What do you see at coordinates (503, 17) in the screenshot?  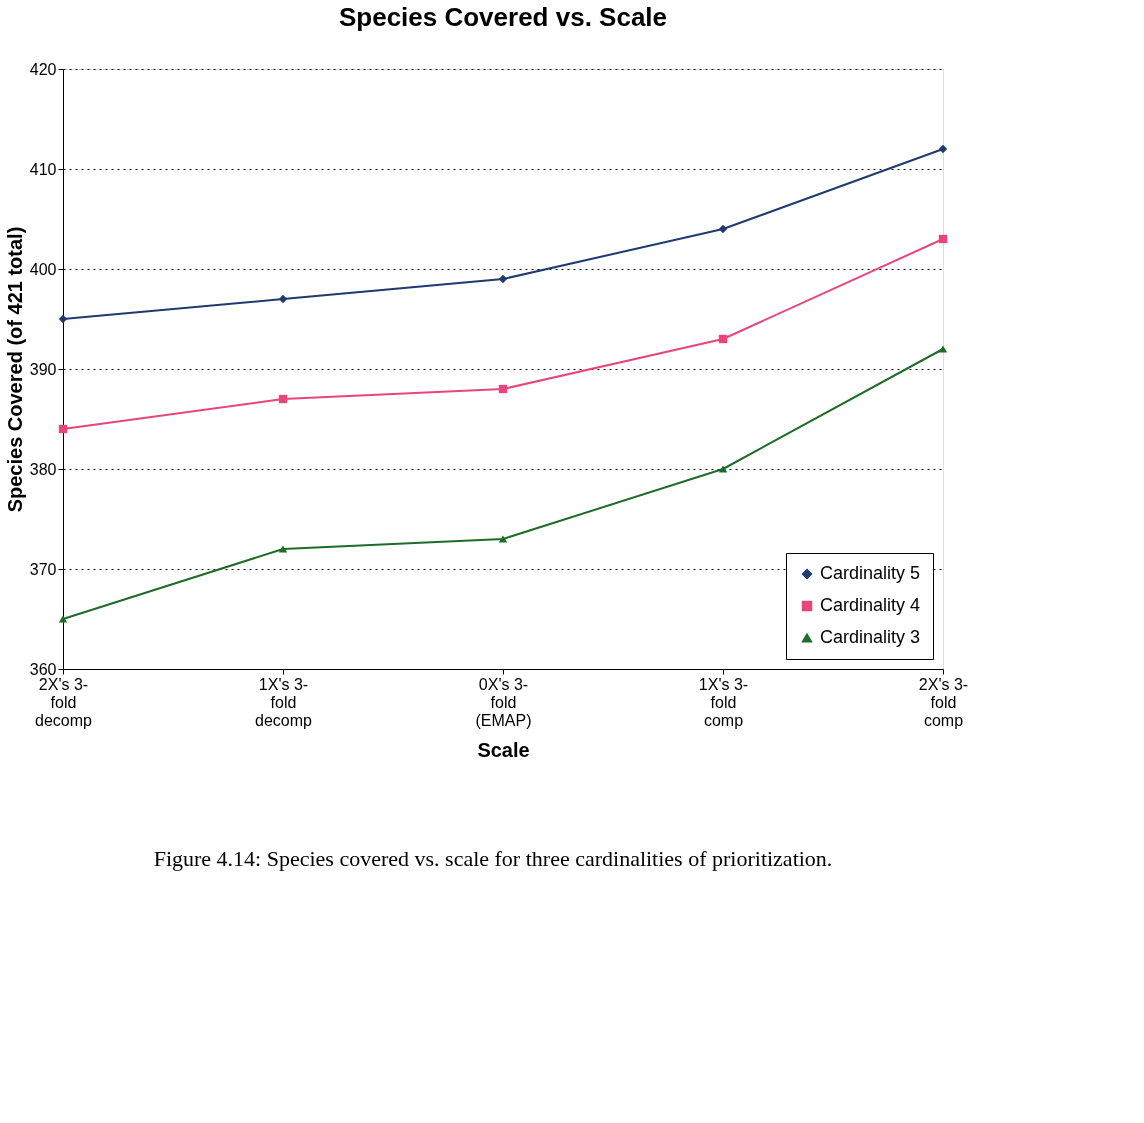 I see `chart-title: Species Covered vs. Scale` at bounding box center [503, 17].